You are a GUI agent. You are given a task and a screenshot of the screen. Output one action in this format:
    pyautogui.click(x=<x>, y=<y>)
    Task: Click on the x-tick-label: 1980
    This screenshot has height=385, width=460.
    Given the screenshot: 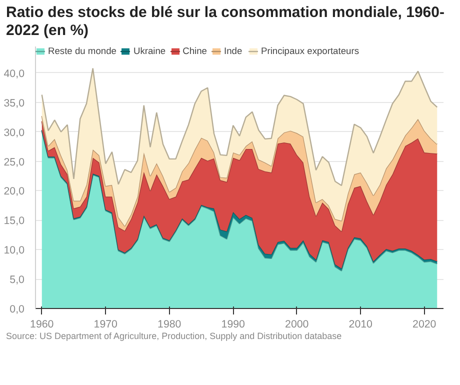 What is the action you would take?
    pyautogui.click(x=170, y=324)
    